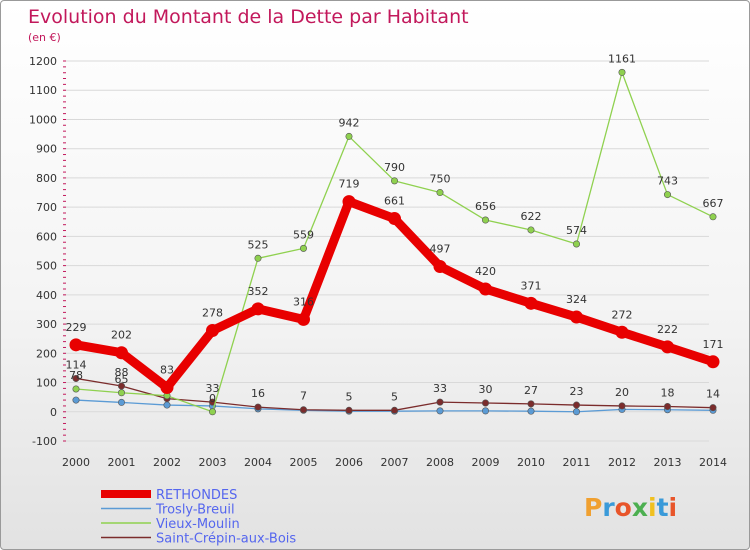 The image size is (750, 550). Describe the element at coordinates (304, 462) in the screenshot. I see `x-tick-label: 2005` at that location.